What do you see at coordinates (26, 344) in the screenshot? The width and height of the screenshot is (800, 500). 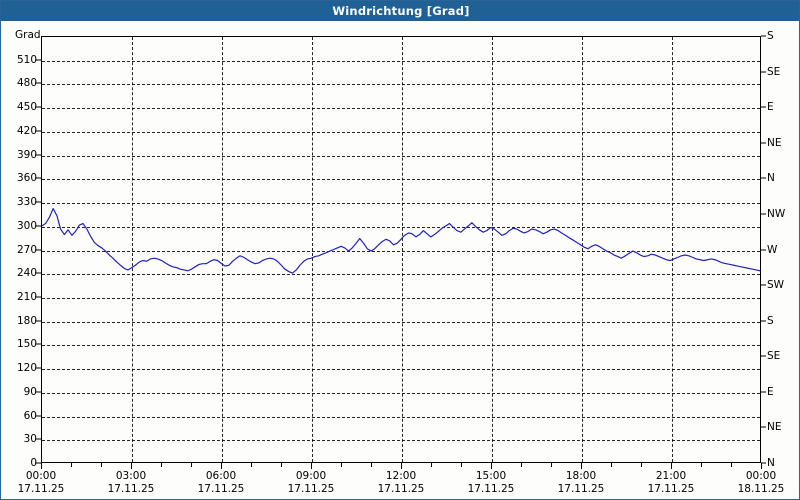 I see `y-axis-left-tick-label: 150` at bounding box center [26, 344].